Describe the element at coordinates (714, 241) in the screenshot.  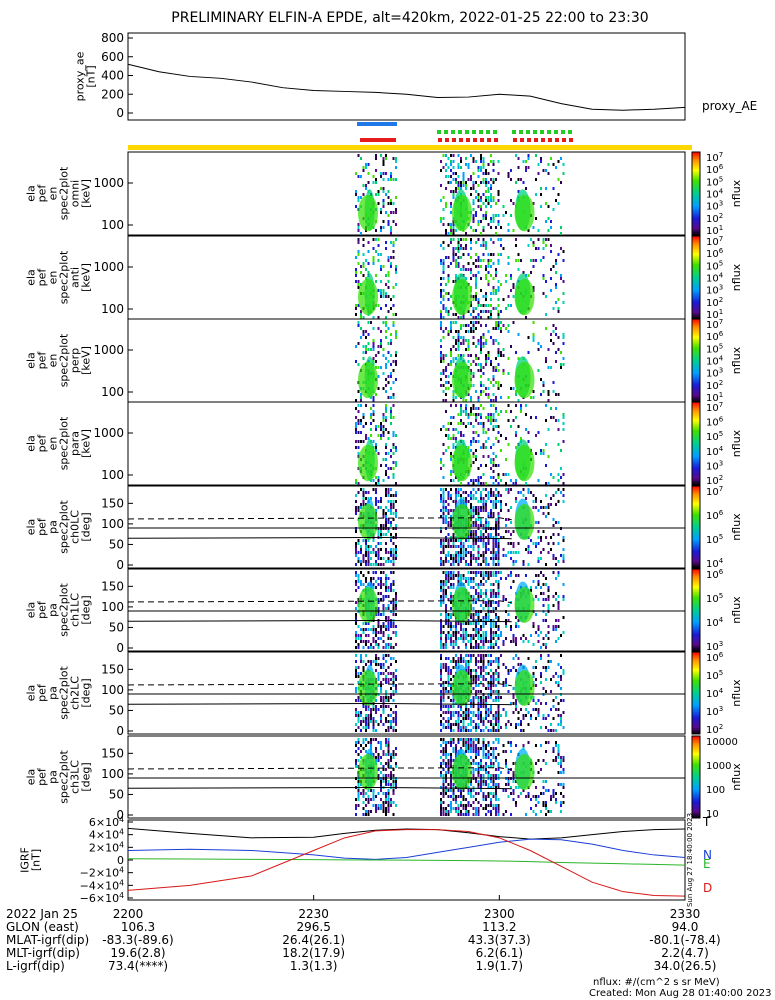
I see `colorbar-tick-label: 107` at that location.